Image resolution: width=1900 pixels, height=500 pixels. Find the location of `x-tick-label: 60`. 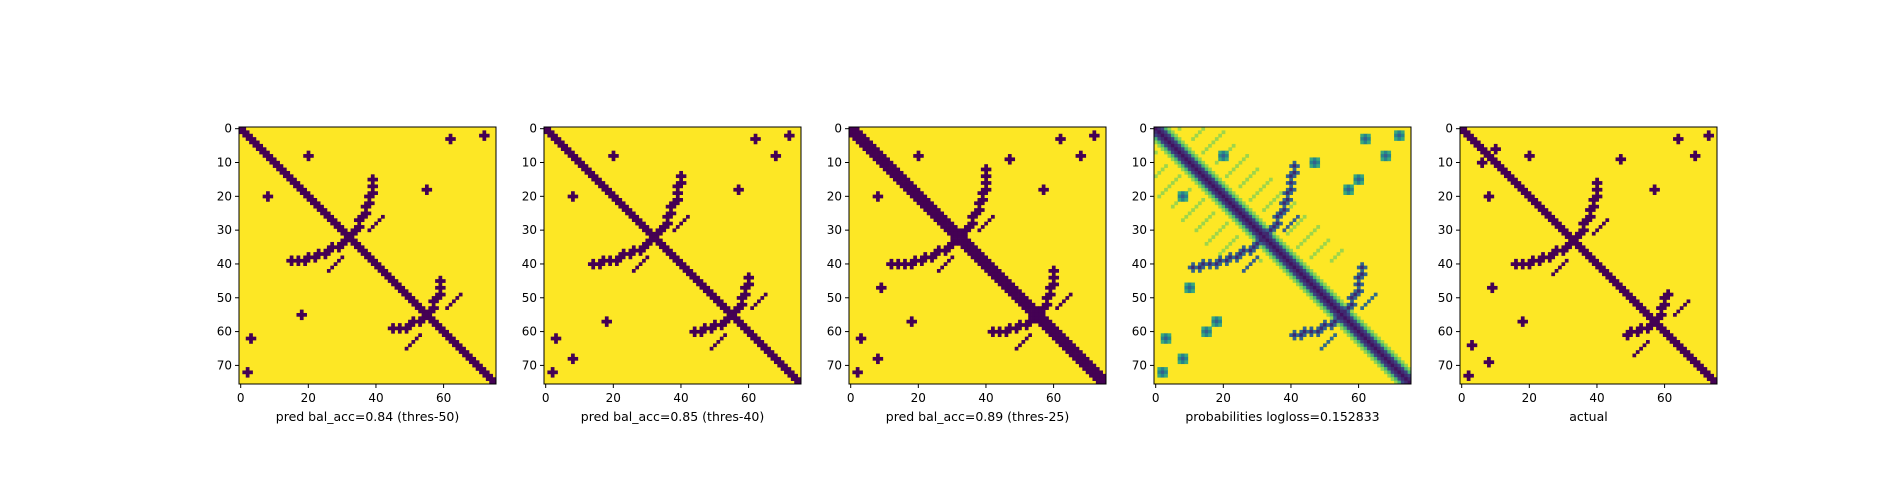

x-tick-label: 60 is located at coordinates (1053, 398).